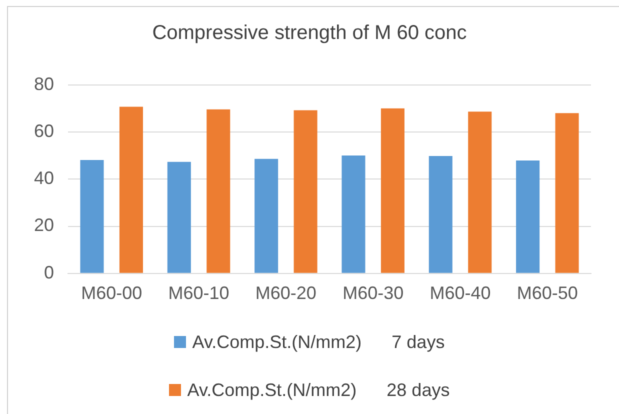 The width and height of the screenshot is (619, 414). Describe the element at coordinates (460, 293) in the screenshot. I see `x-tick-label: M60-40` at that location.